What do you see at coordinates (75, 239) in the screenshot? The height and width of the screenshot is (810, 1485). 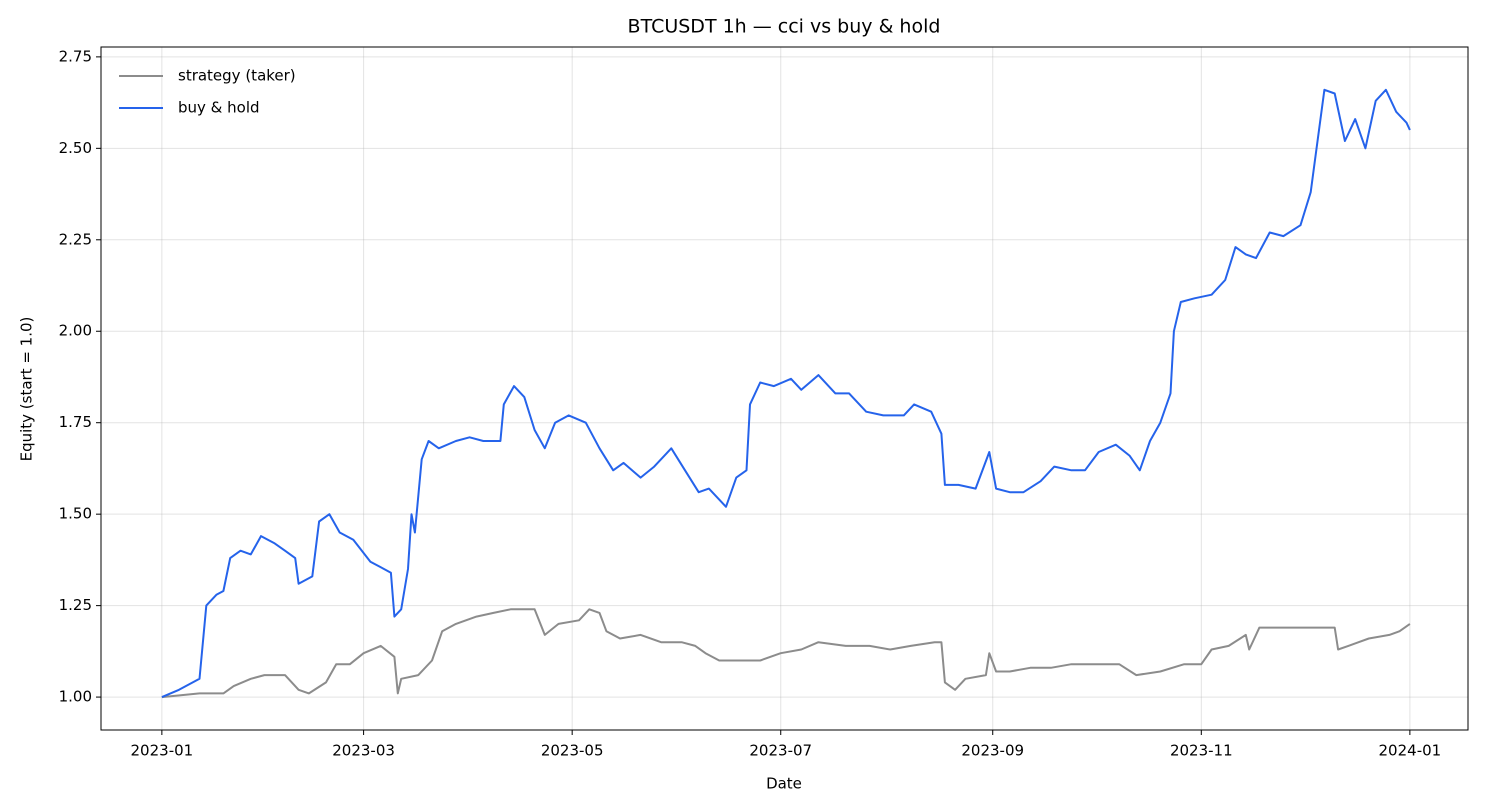 I see `y-tick-label: 2.25` at bounding box center [75, 239].